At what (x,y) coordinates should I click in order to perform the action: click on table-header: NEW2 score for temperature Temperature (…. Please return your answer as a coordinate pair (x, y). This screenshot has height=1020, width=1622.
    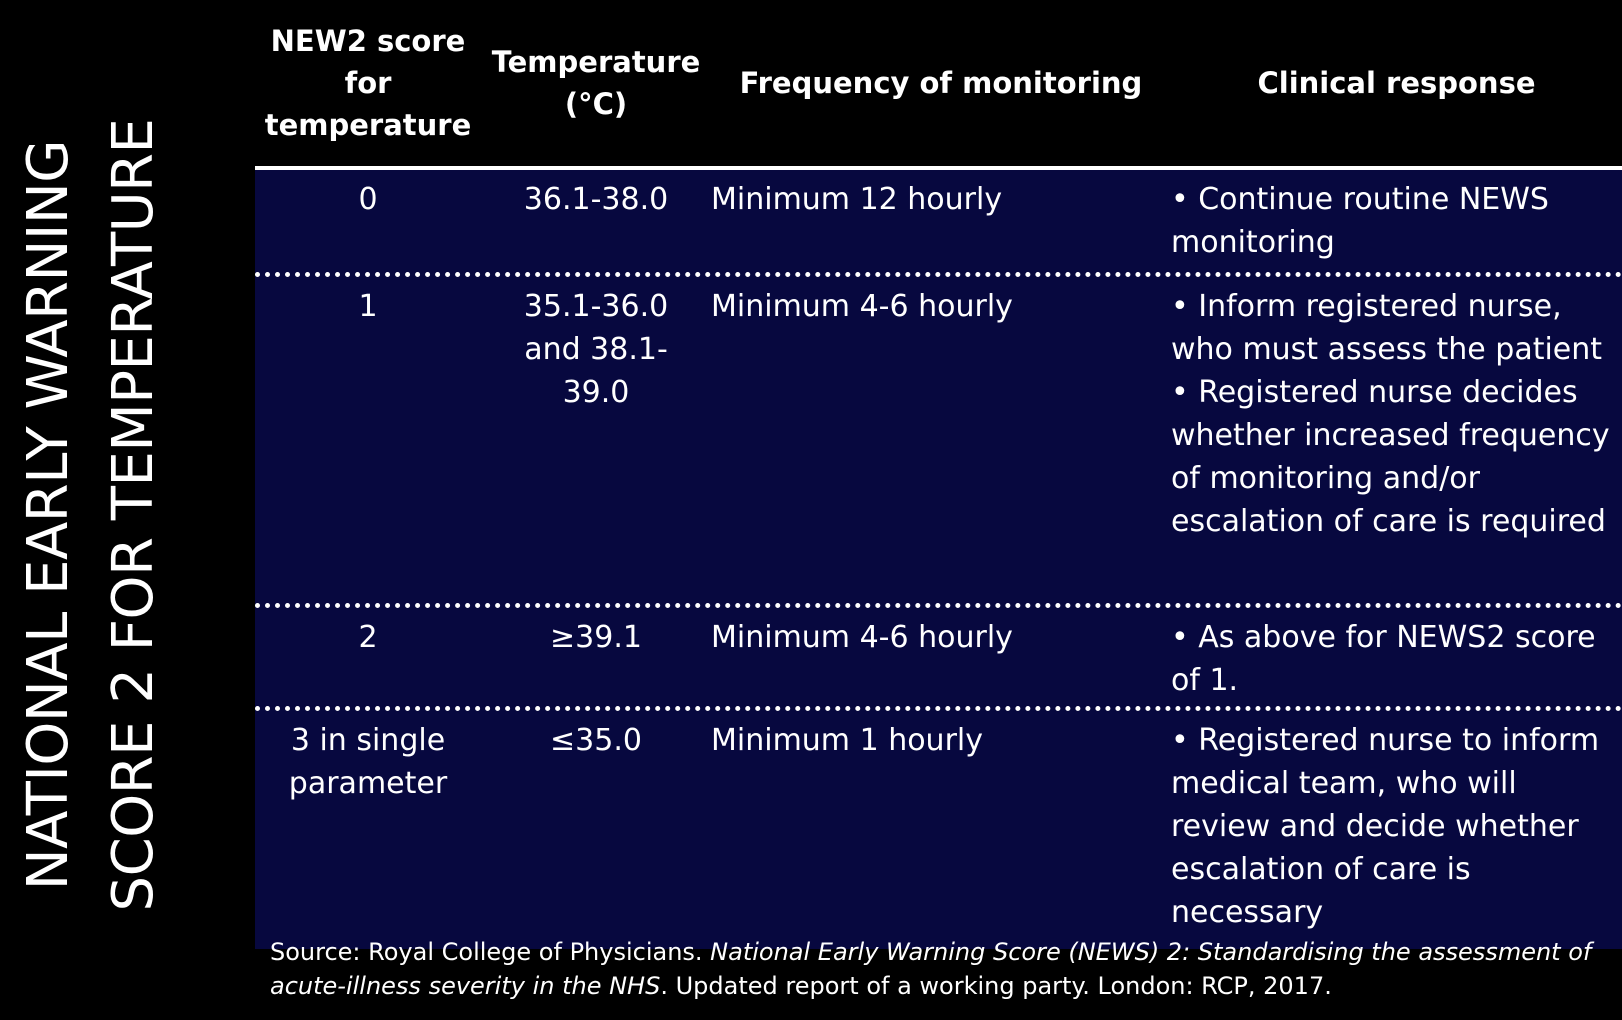
    Looking at the image, I should click on (938, 85).